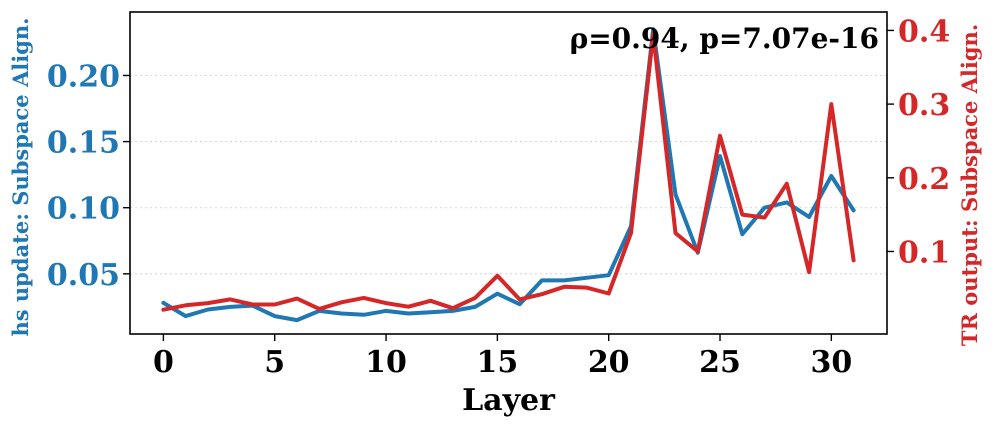 This screenshot has width=996, height=429. I want to click on left-y-tick-label: 0.20, so click(83, 76).